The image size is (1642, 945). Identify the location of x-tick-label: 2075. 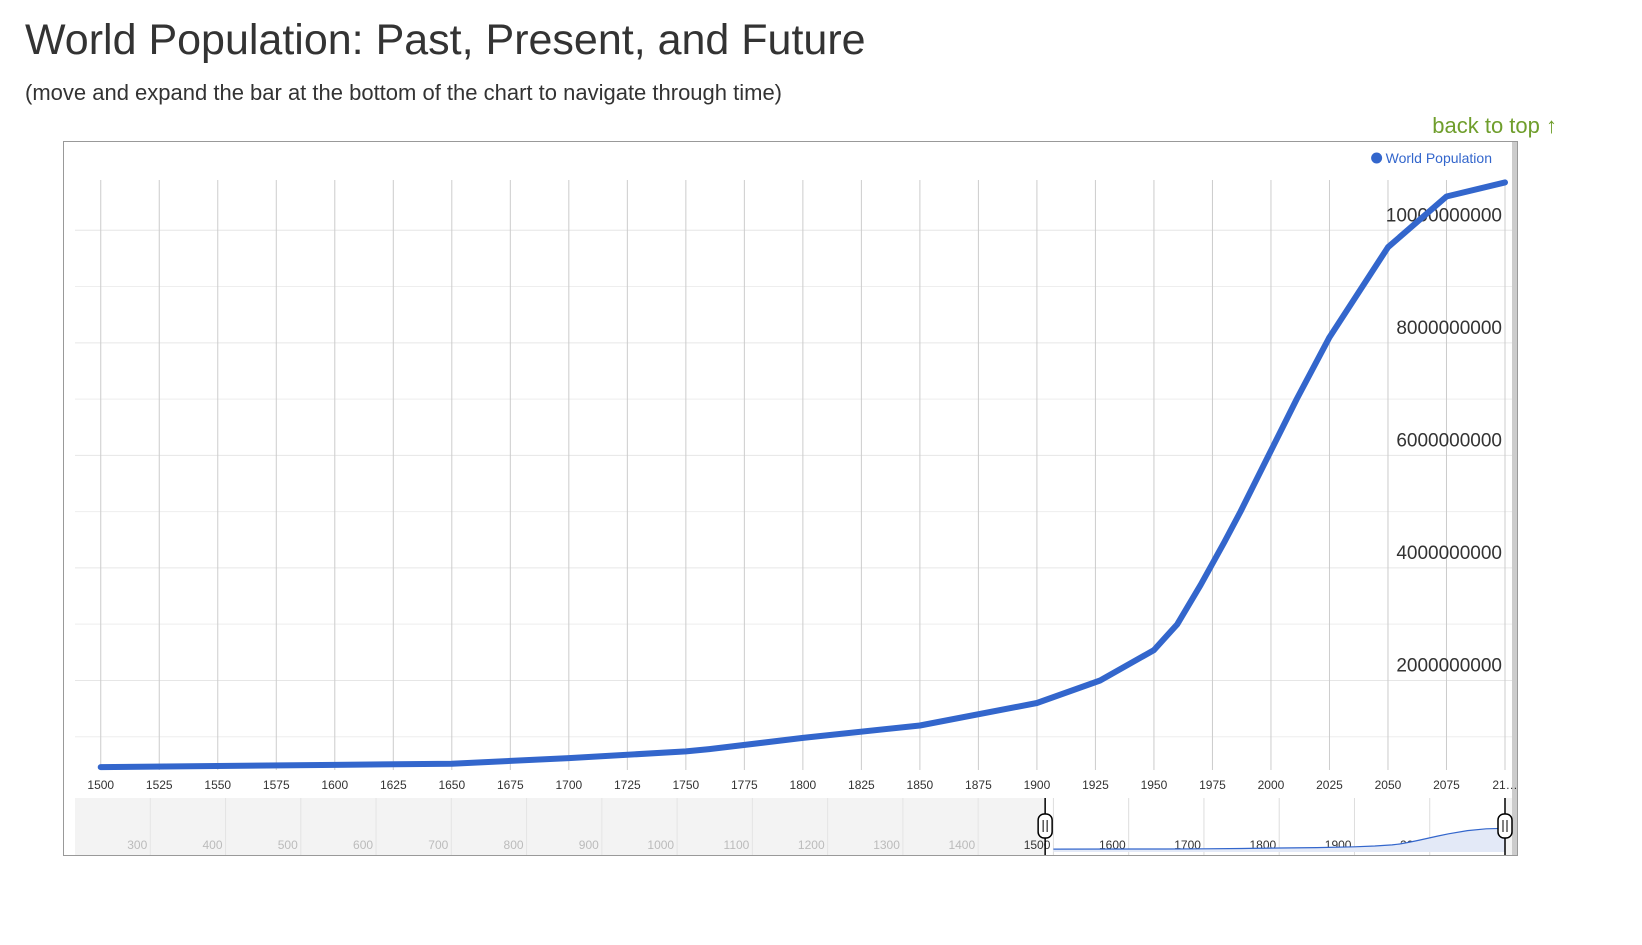
(1446, 785).